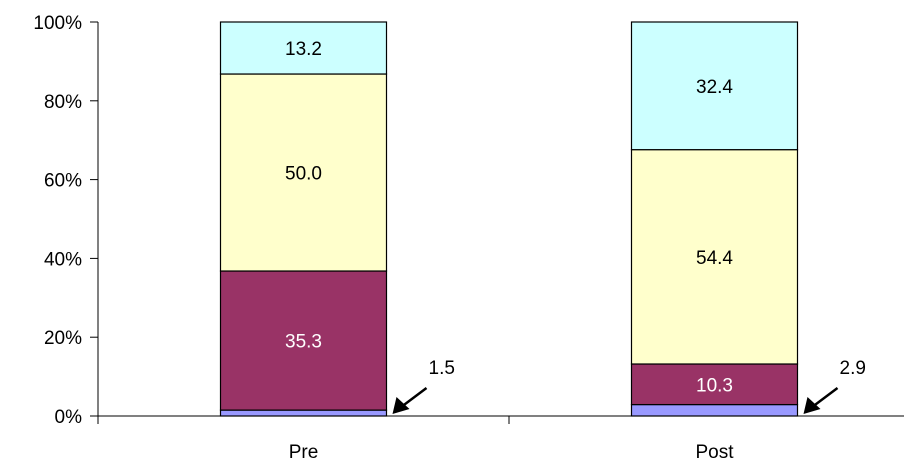  I want to click on data-label-pre-2: 50.0, so click(303, 174).